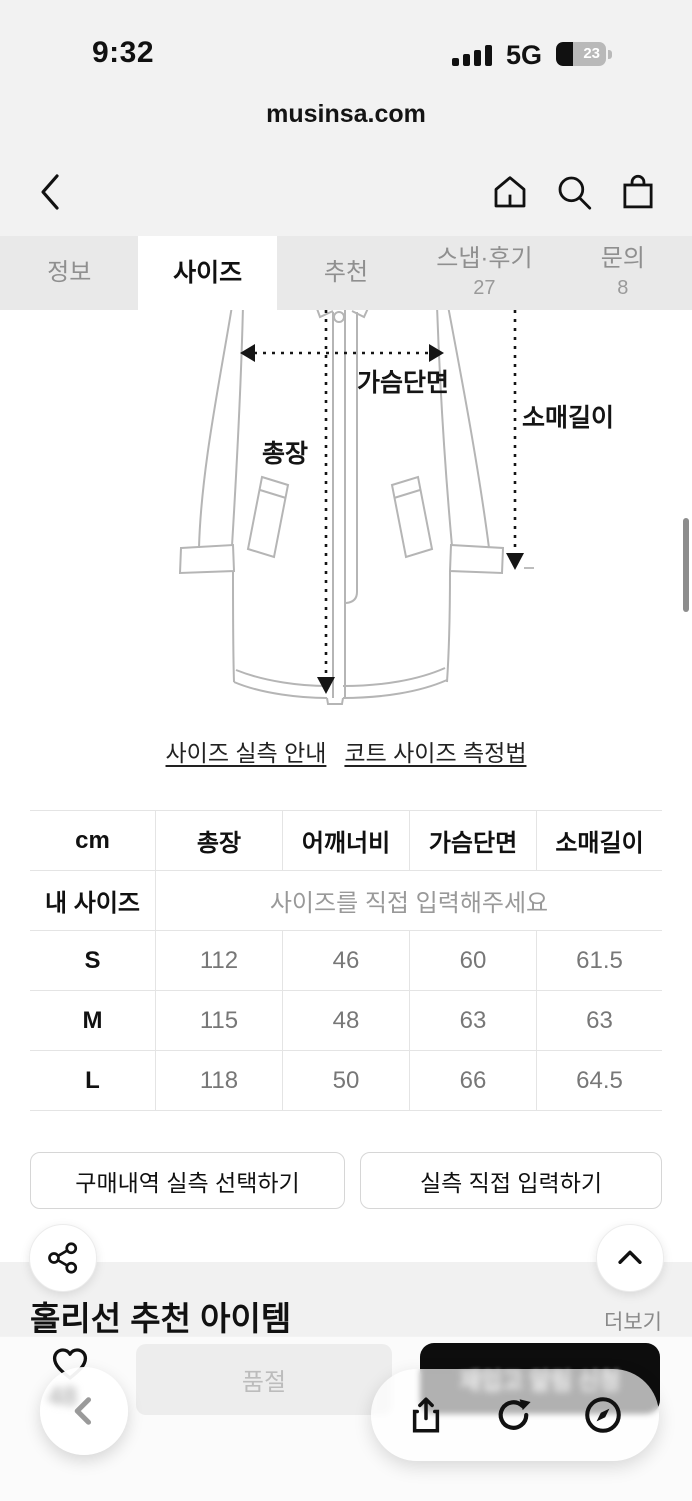  Describe the element at coordinates (264, 1379) in the screenshot. I see `soldout-button: 품절` at that location.